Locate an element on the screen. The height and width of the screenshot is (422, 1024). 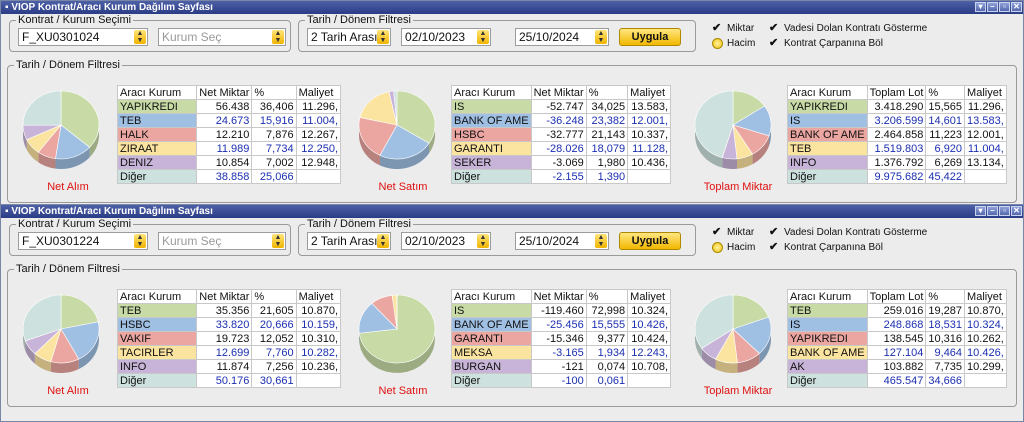
table-cell: IS is located at coordinates (827, 324).